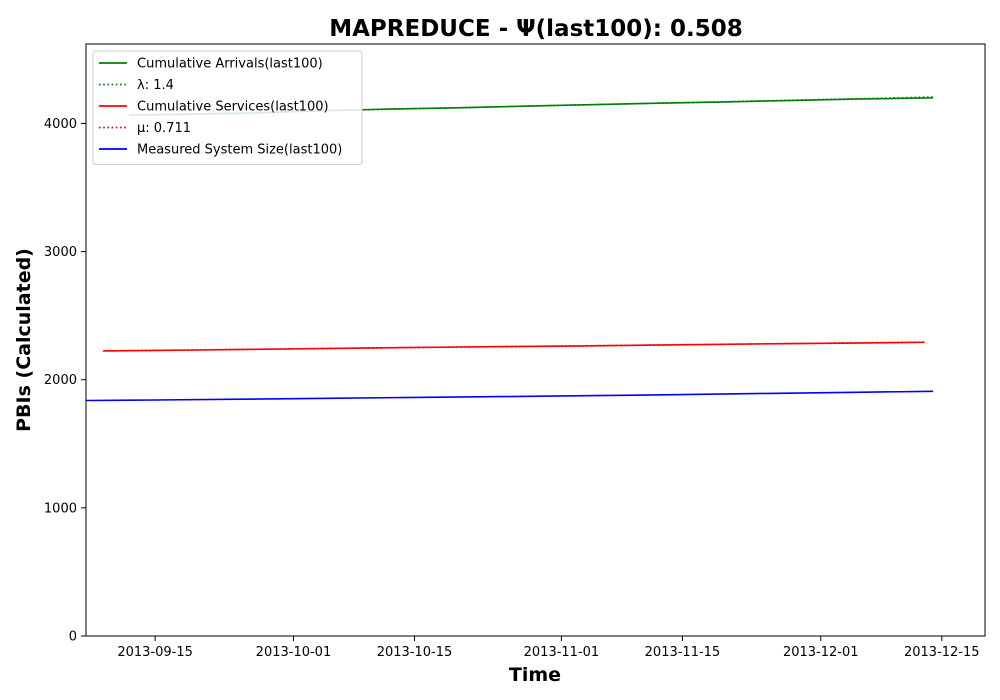 The width and height of the screenshot is (1000, 700). What do you see at coordinates (60, 508) in the screenshot?
I see `y-tick-label-1: 1000` at bounding box center [60, 508].